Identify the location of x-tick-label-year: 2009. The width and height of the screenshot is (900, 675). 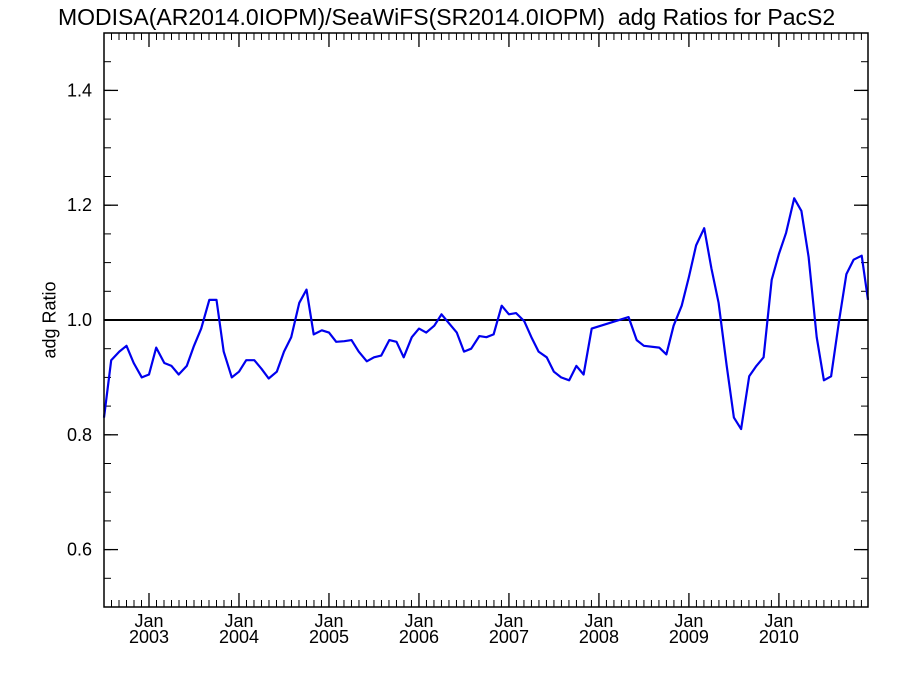
(689, 637).